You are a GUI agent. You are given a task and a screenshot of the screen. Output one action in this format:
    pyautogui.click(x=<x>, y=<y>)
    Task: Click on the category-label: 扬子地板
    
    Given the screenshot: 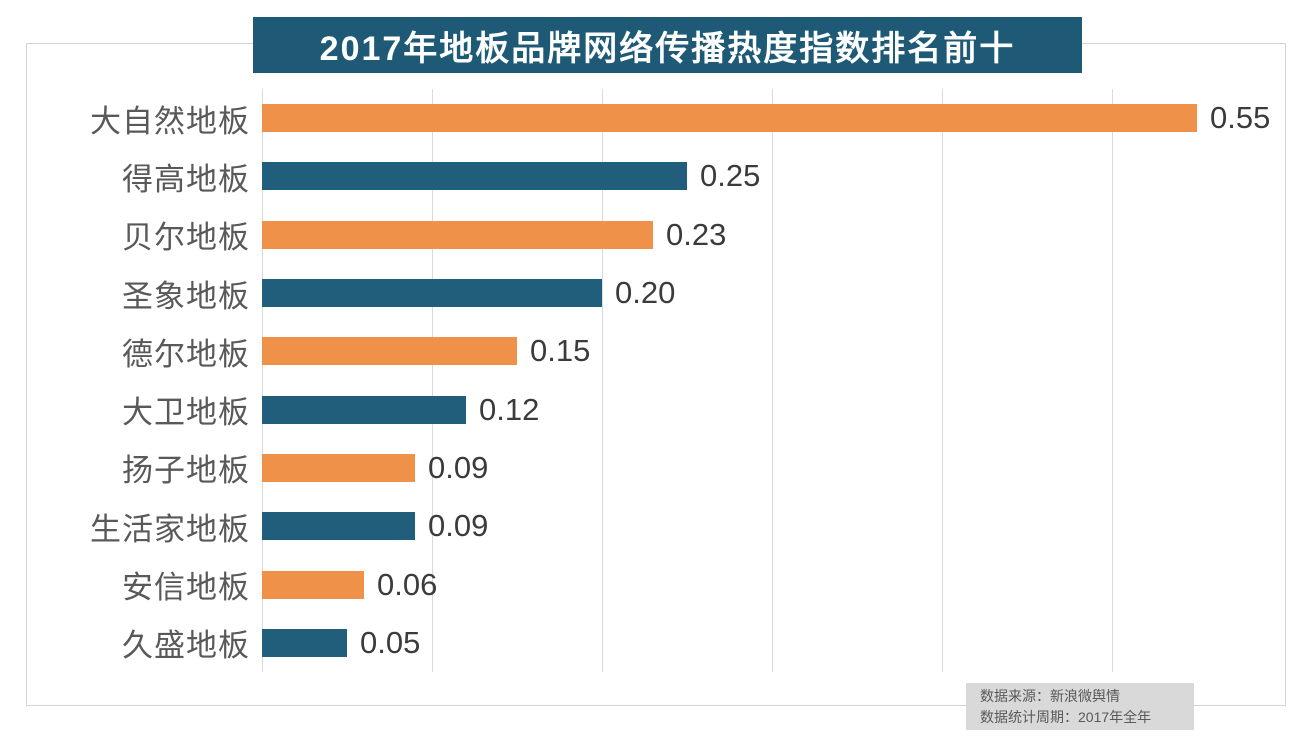 What is the action you would take?
    pyautogui.click(x=186, y=471)
    